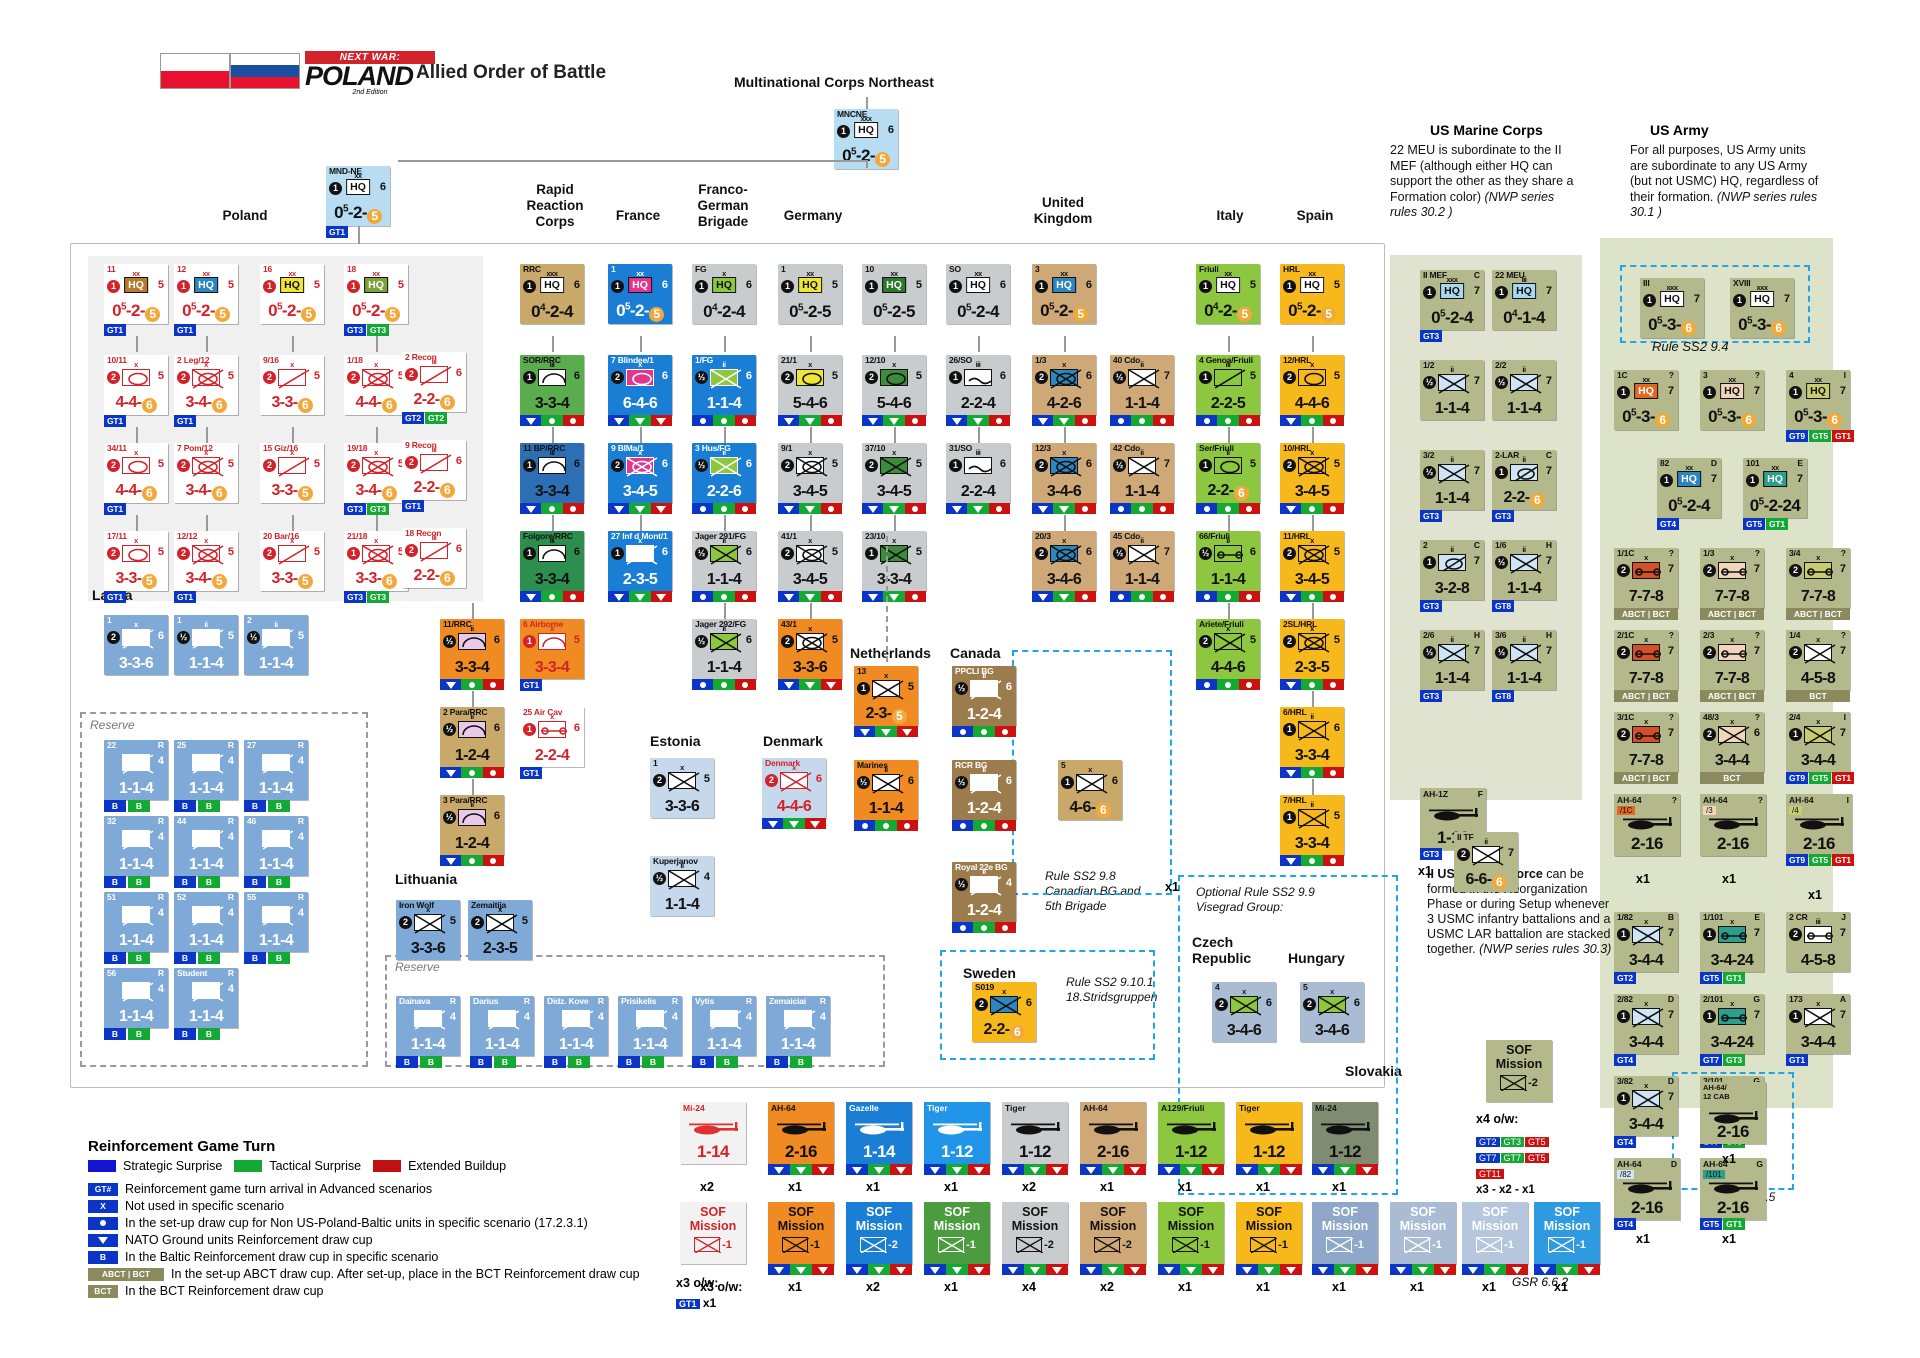 Image resolution: width=1920 pixels, height=1358 pixels. Describe the element at coordinates (376, 479) in the screenshot. I see `unit-counter: 19/18 x 2 5 3-4- 6 GT3 GT3` at that location.